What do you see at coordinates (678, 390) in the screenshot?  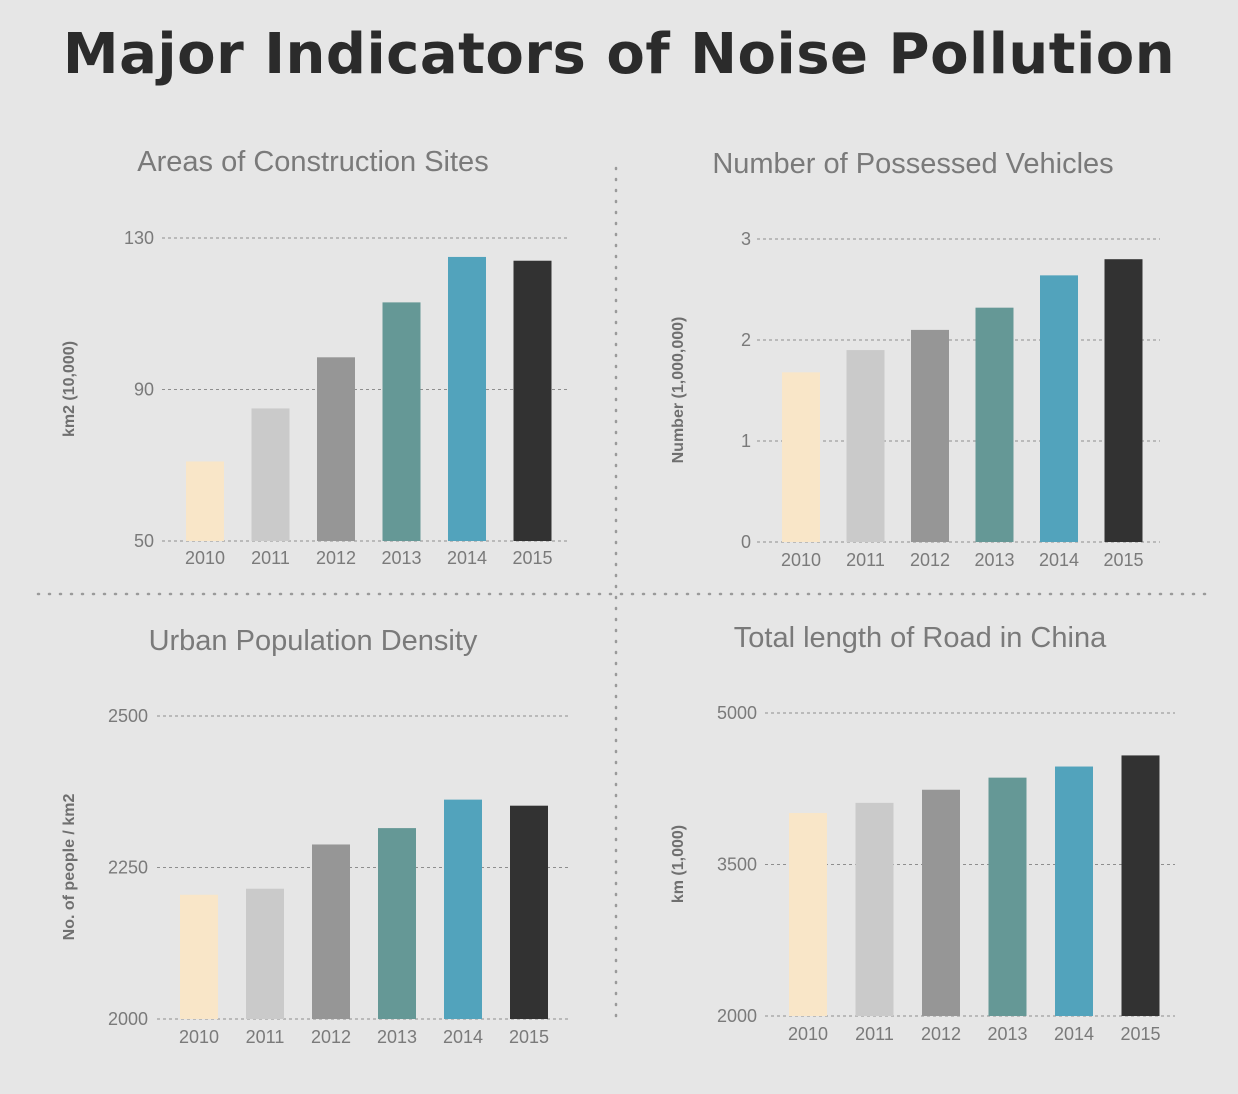 I see `y-axis-title: Number (1,000,000)` at bounding box center [678, 390].